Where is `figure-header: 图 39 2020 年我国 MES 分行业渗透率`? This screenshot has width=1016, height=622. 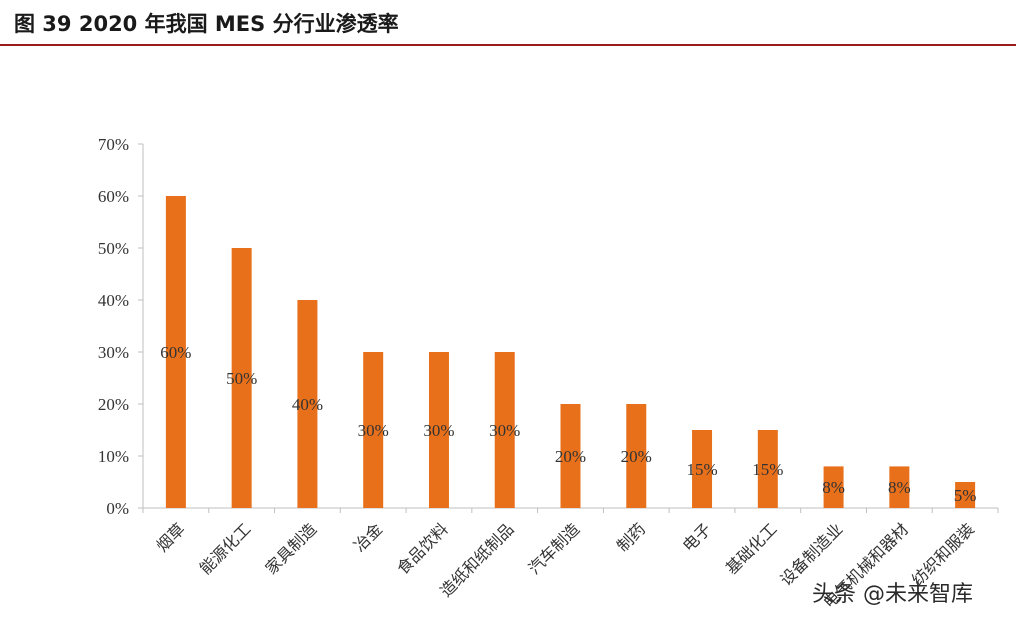 figure-header: 图 39 2020 年我国 MES 分行业渗透率 is located at coordinates (508, 23).